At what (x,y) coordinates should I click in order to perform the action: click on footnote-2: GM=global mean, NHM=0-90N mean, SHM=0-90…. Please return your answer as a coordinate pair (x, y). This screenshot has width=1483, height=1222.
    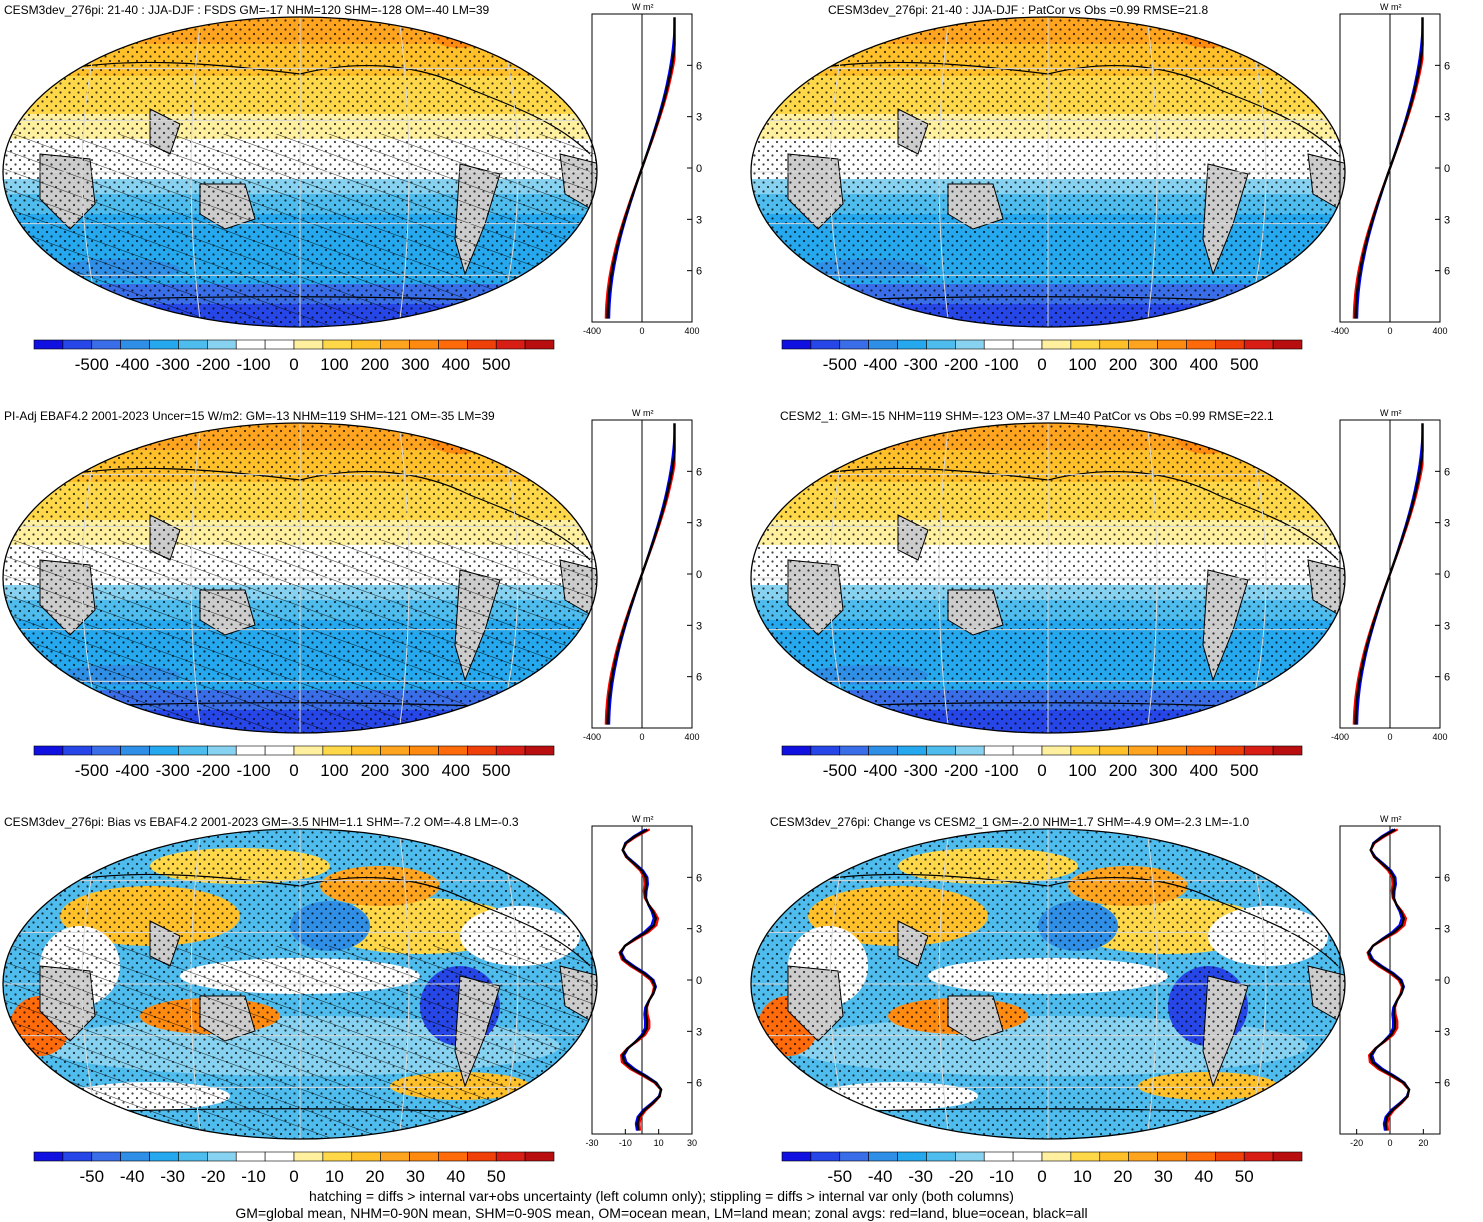
    Looking at the image, I should click on (661, 1213).